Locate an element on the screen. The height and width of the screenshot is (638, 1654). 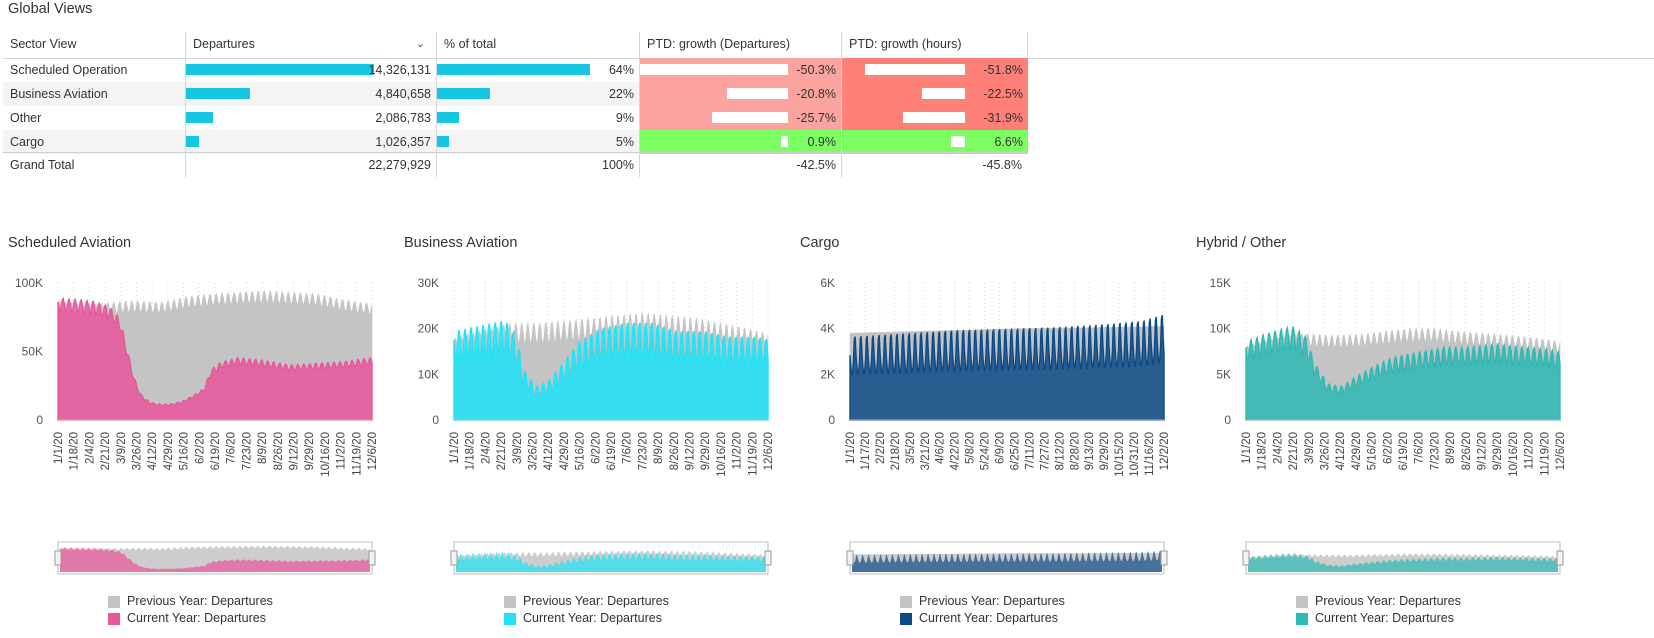
legend-label: Previous Year: Departures is located at coordinates (596, 601).